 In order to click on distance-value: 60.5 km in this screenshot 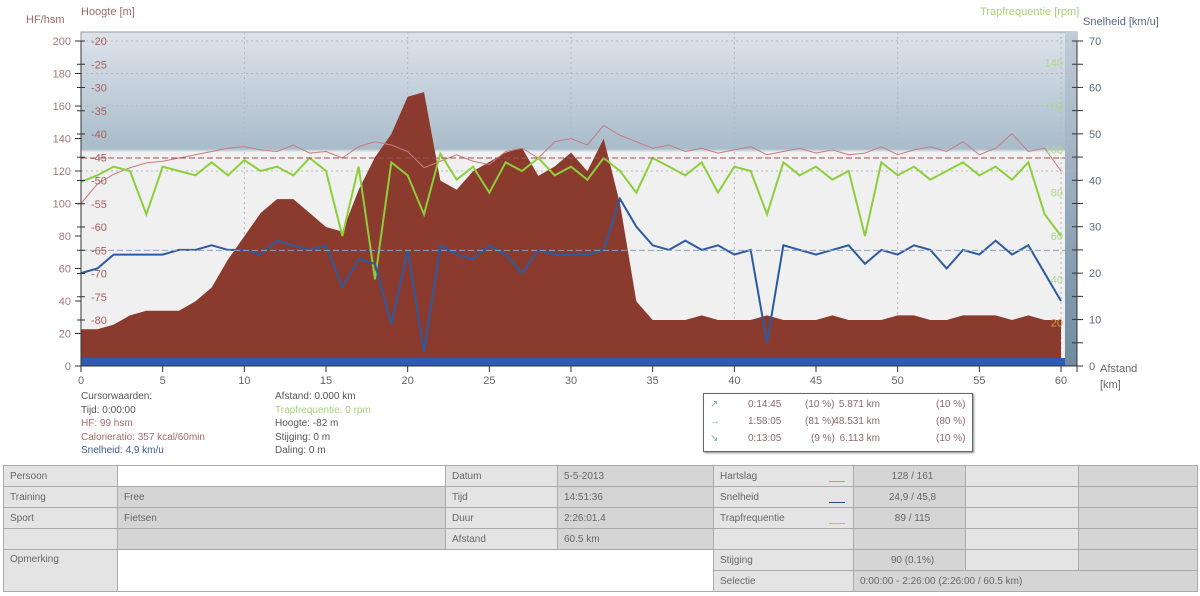, I will do `click(635, 539)`.